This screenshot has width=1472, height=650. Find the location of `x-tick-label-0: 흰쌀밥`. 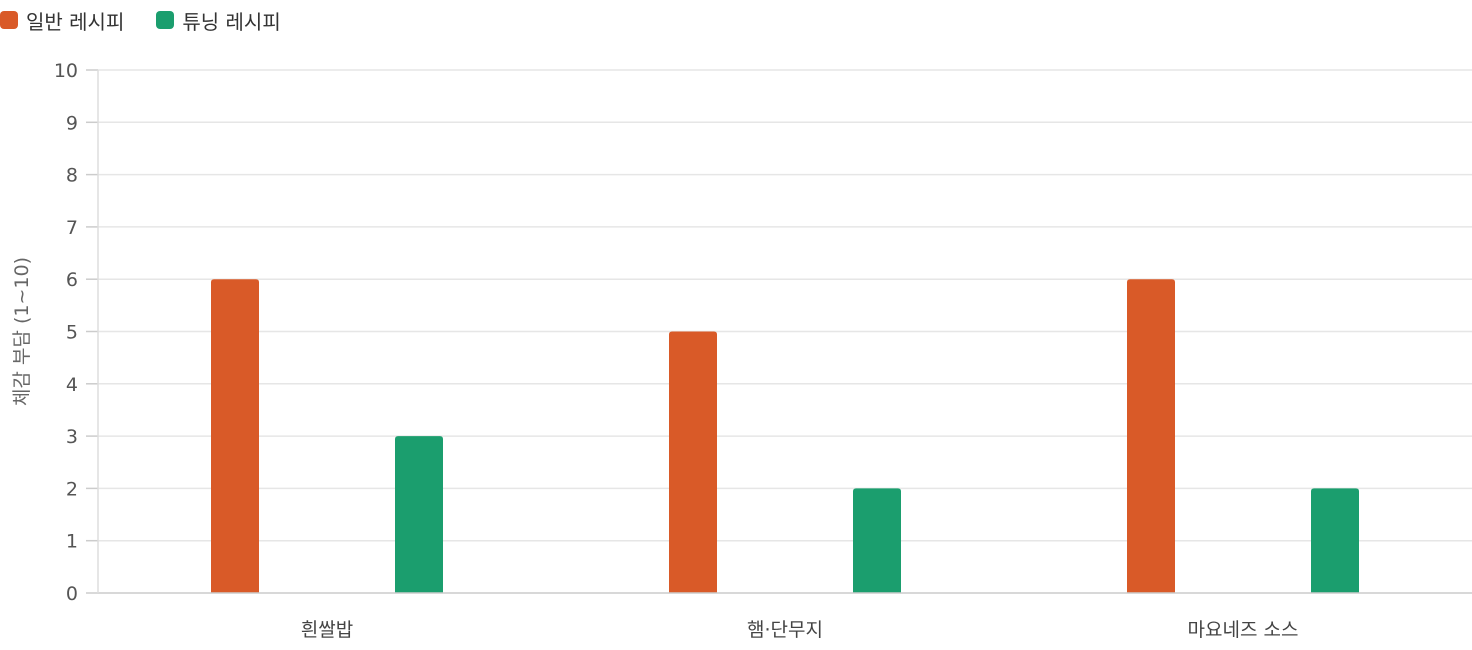

x-tick-label-0: 흰쌀밥 is located at coordinates (327, 630).